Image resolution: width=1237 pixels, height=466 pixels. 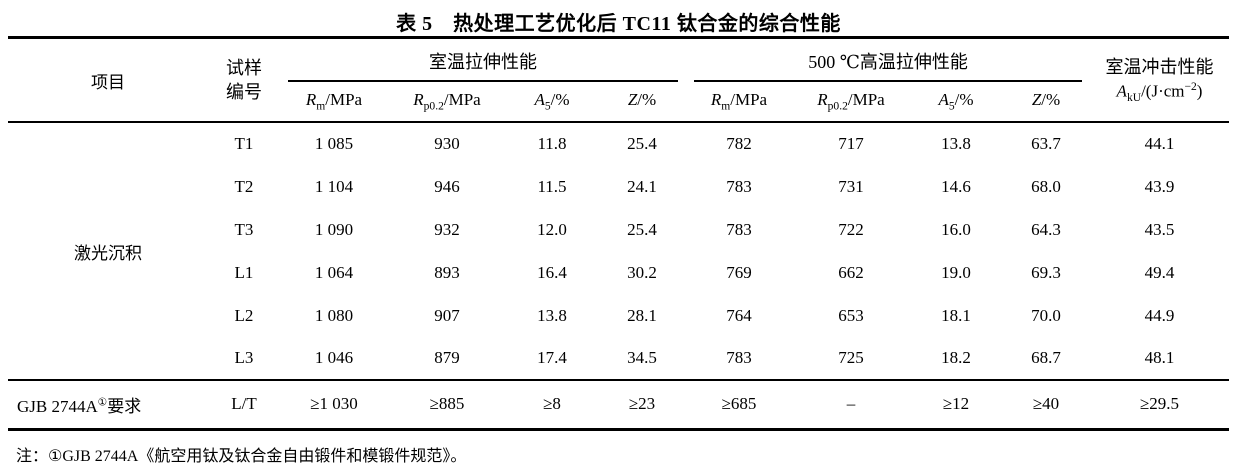 I want to click on cell: 722, so click(x=851, y=229).